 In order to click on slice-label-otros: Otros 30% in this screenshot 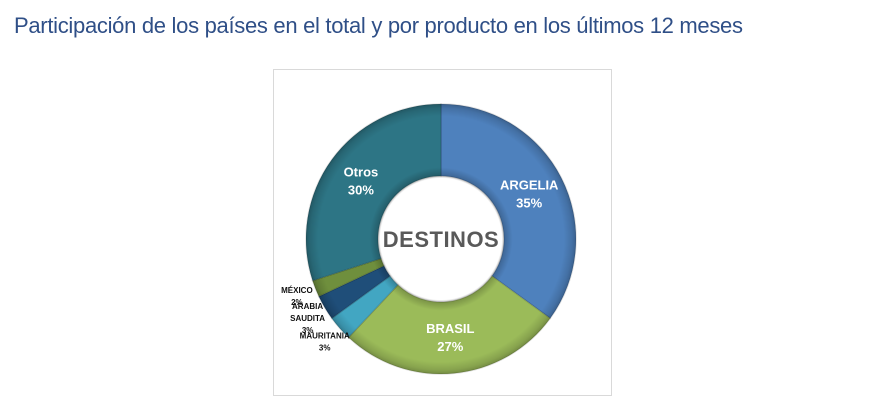, I will do `click(361, 180)`.